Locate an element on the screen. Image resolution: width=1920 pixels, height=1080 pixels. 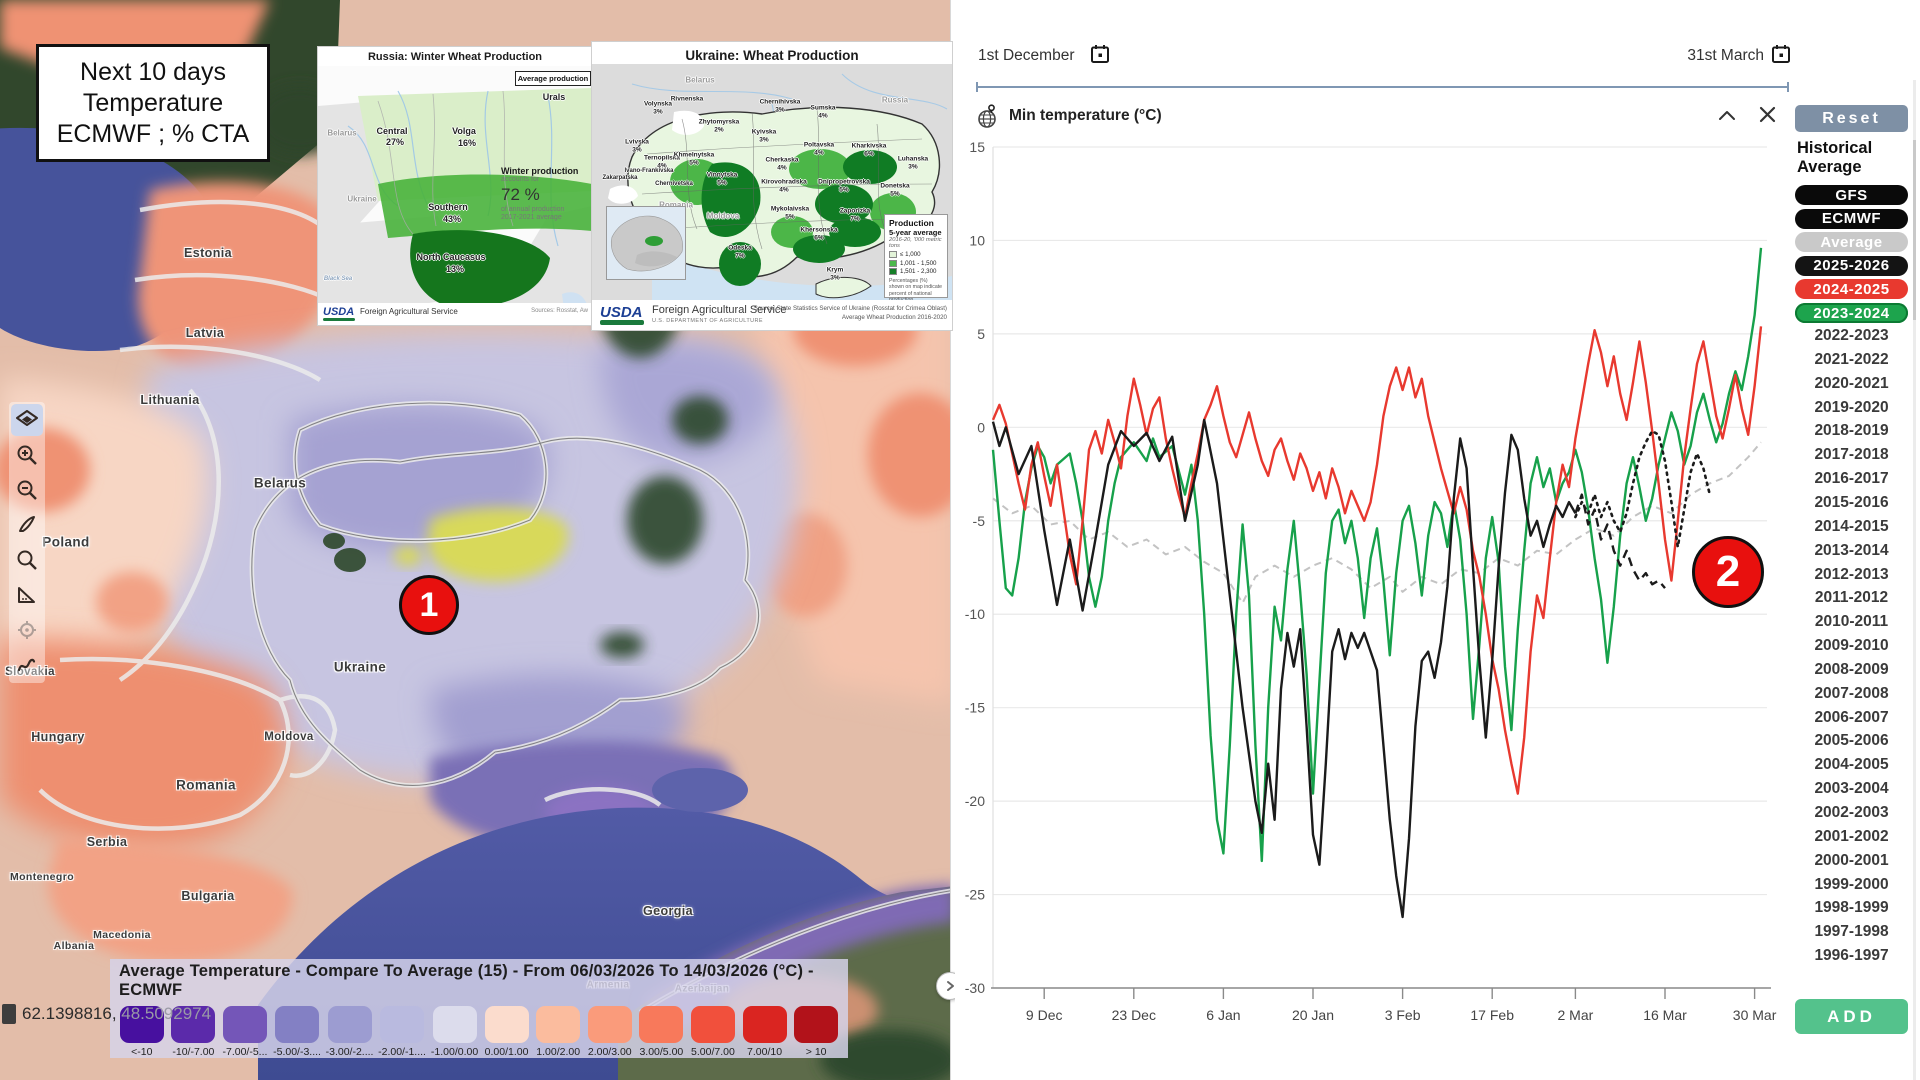
y-axis-label: 0 is located at coordinates (981, 427).